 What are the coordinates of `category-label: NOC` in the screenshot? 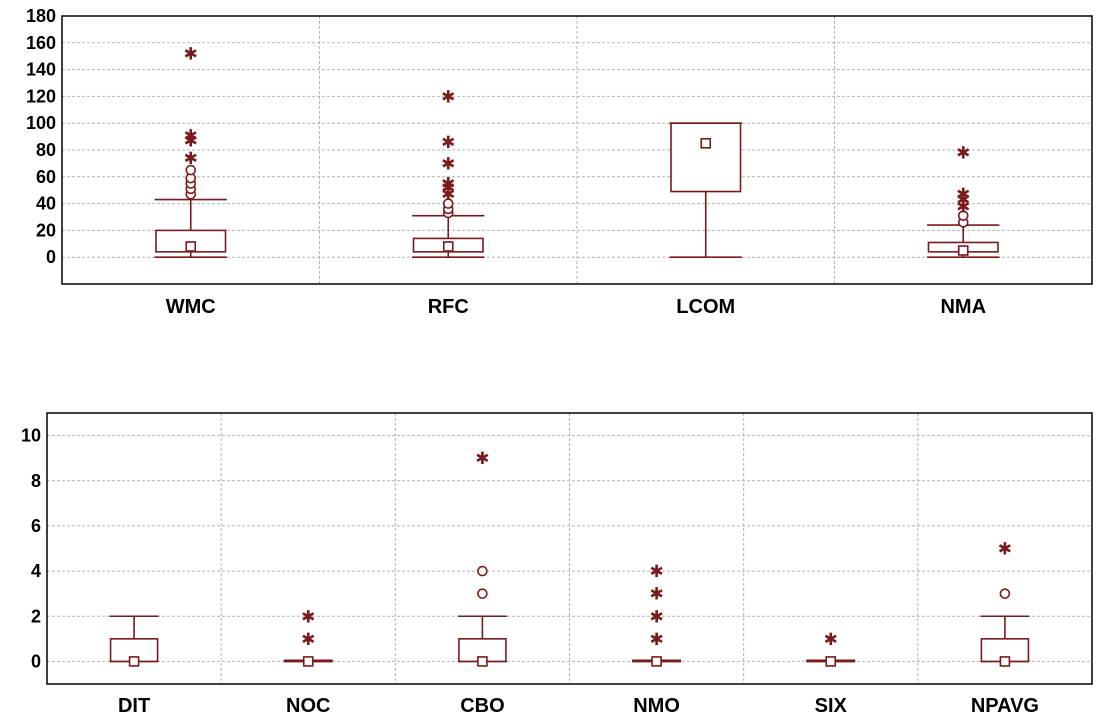 It's located at (308, 705).